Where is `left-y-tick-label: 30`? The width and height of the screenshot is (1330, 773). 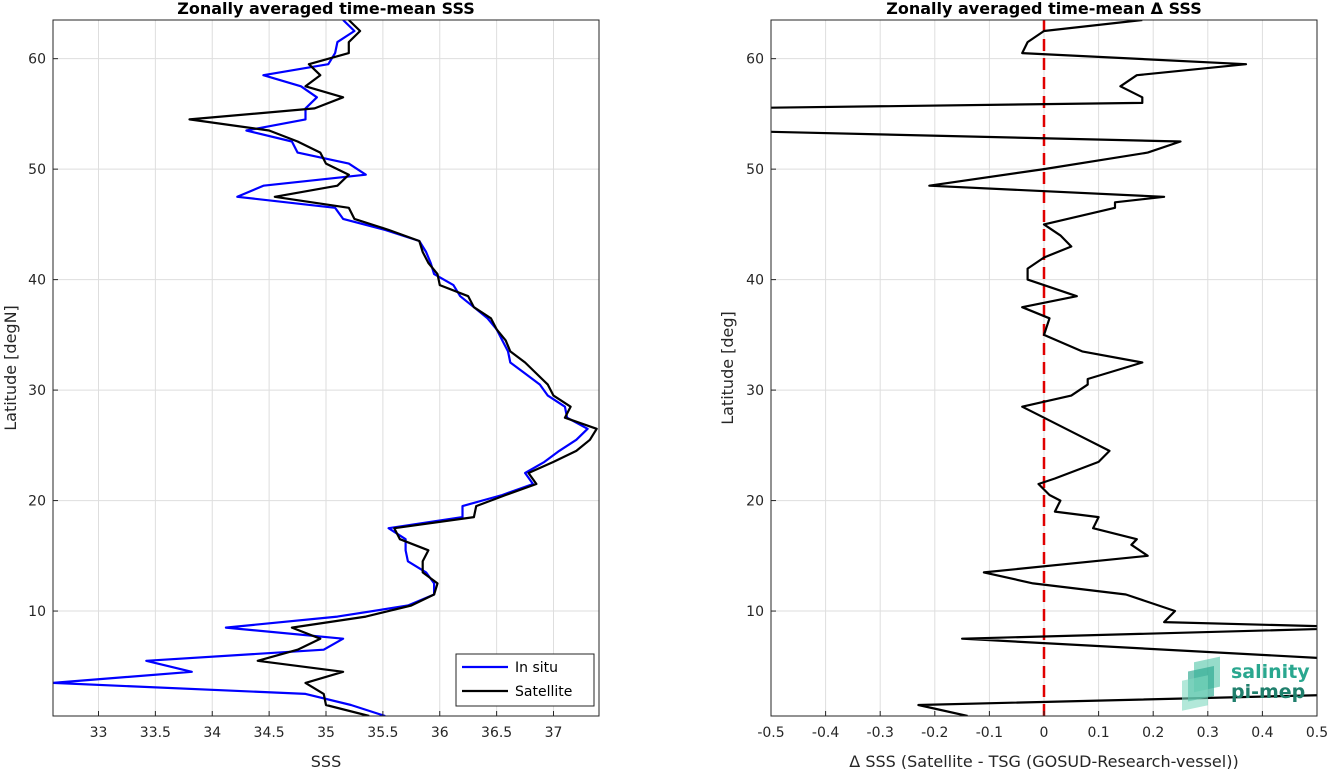
left-y-tick-label: 30 is located at coordinates (37, 391).